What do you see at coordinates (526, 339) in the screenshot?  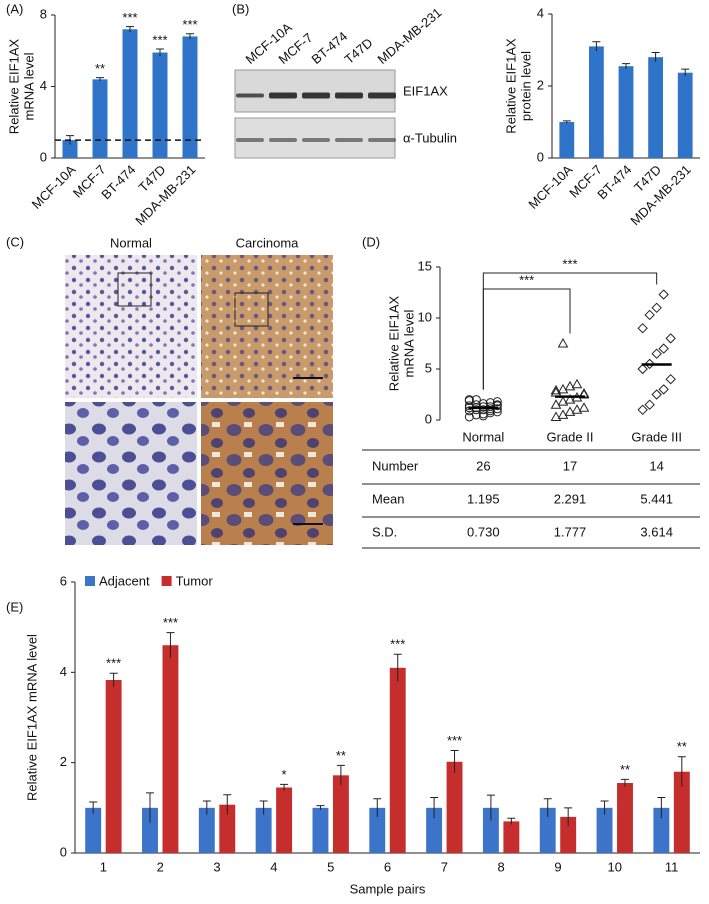 I see `bracket` at bounding box center [526, 339].